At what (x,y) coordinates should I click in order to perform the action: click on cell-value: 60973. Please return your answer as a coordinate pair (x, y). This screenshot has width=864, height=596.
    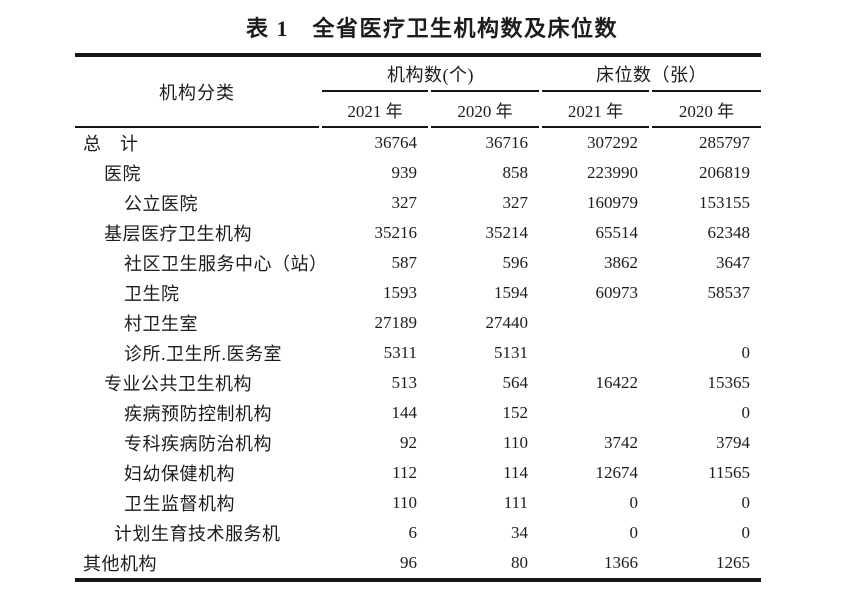
    Looking at the image, I should click on (617, 292).